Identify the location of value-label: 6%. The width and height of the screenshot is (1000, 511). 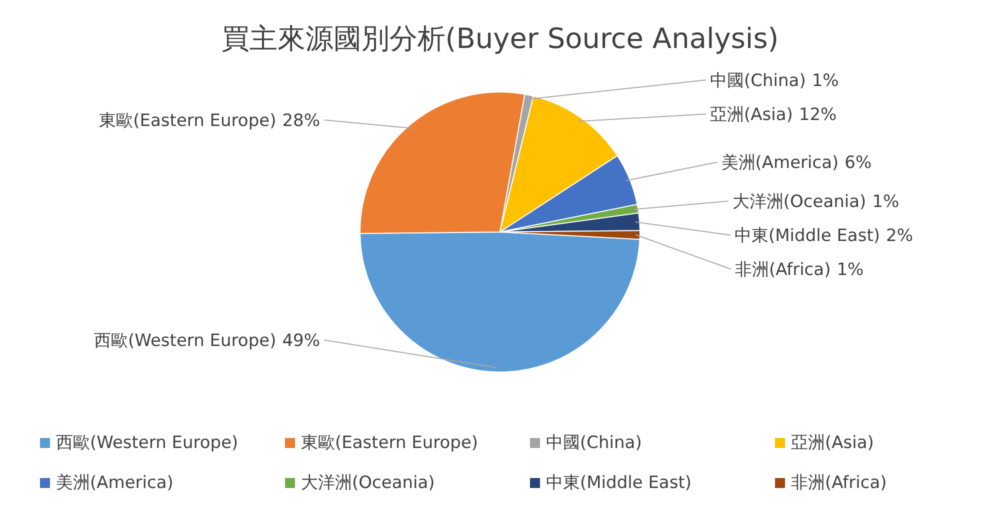
(858, 163).